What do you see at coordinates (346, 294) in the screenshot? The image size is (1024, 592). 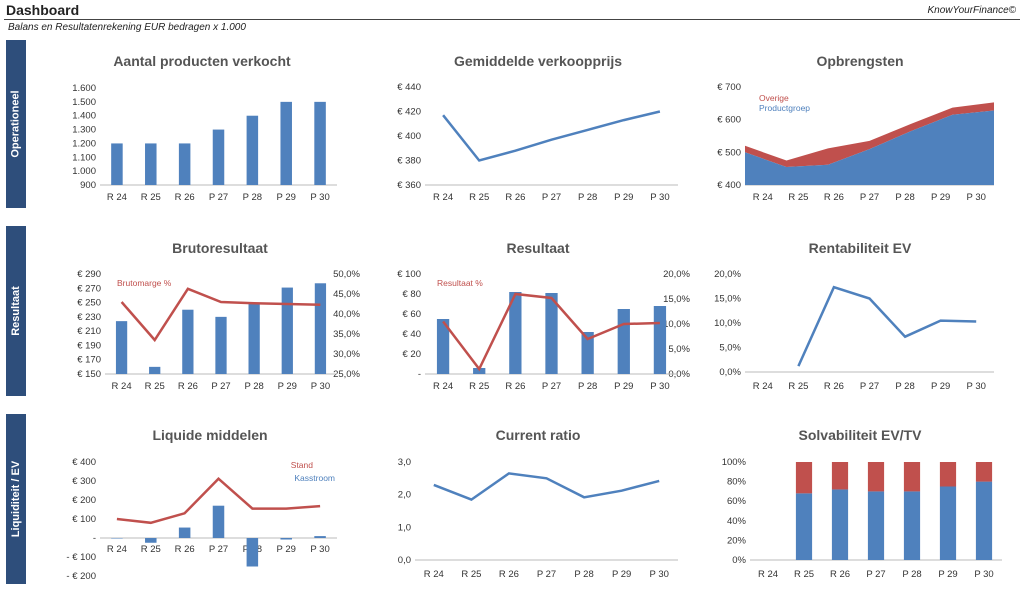 I see `bruto-ytick-right: 45,0%` at bounding box center [346, 294].